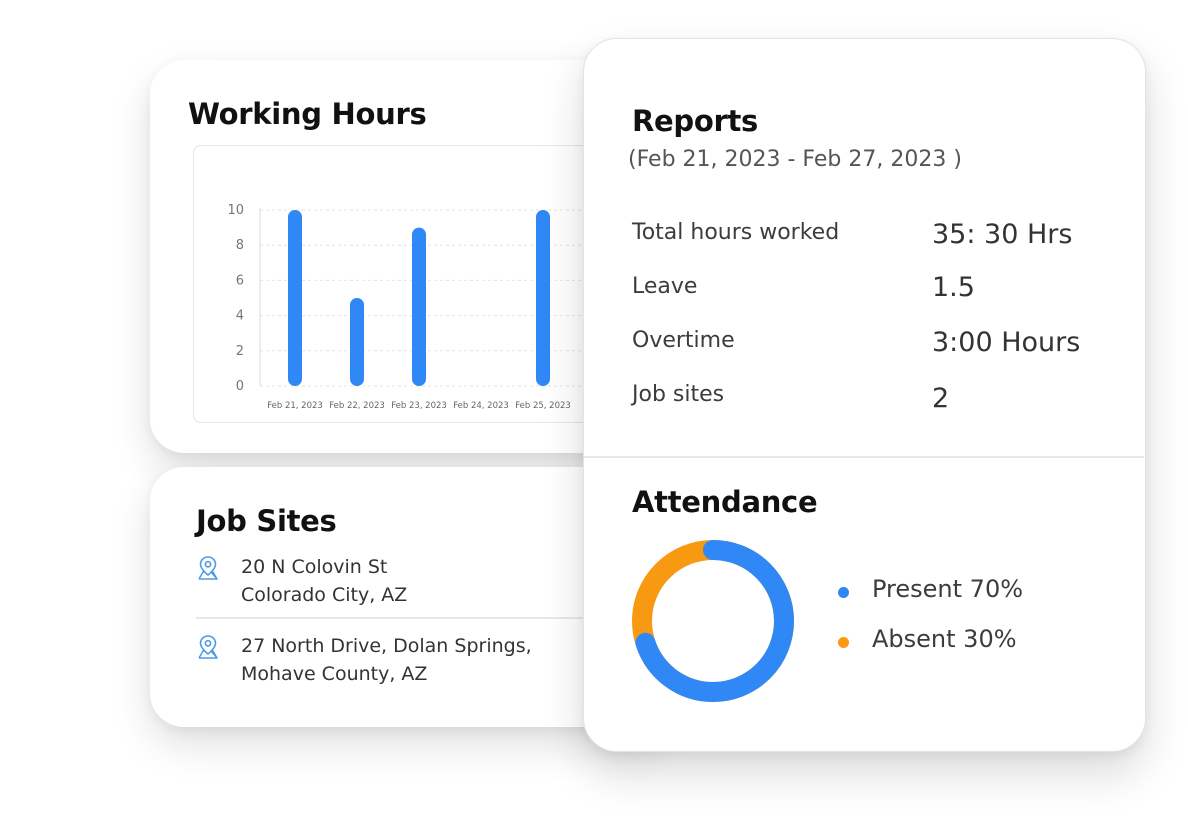 This screenshot has width=1188, height=827. What do you see at coordinates (725, 502) in the screenshot?
I see `attendance-title: Attendance` at bounding box center [725, 502].